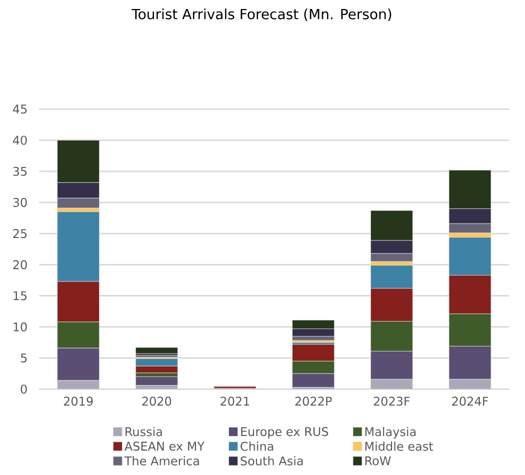  What do you see at coordinates (399, 446) in the screenshot?
I see `legend-label: Middle east` at bounding box center [399, 446].